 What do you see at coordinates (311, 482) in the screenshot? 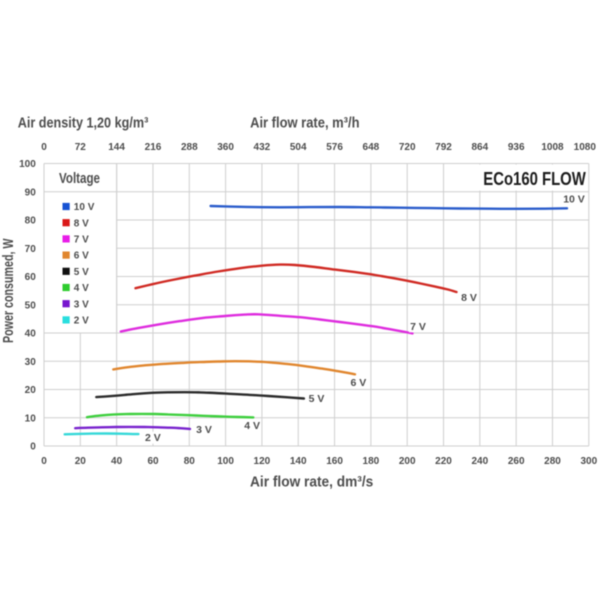
I see `svg-text: Air flow rate, dm³/s` at bounding box center [311, 482].